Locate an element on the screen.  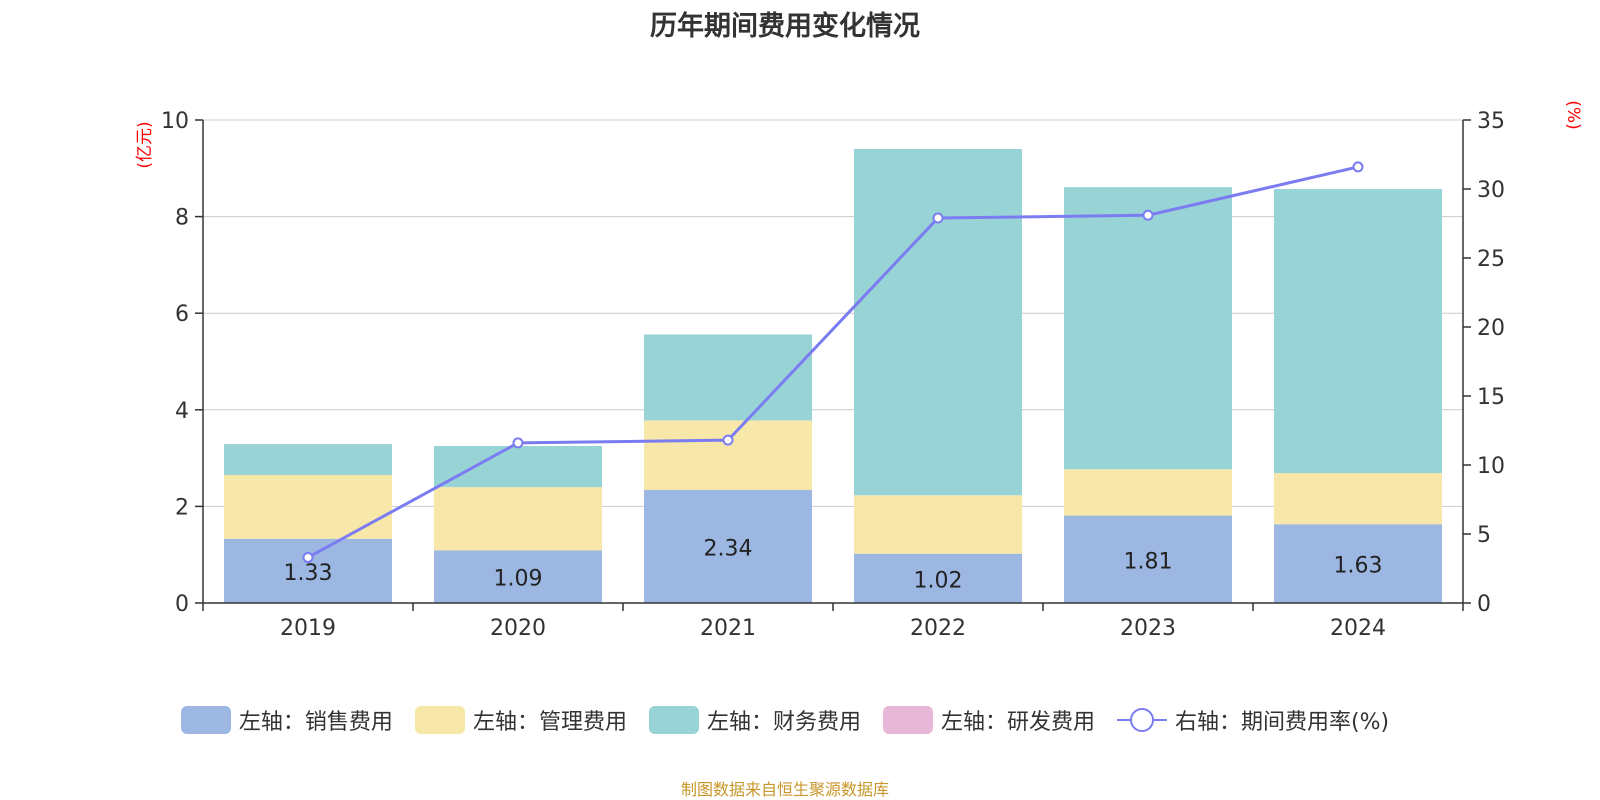
legend-label: 左轴：销售费用 is located at coordinates (315, 722).